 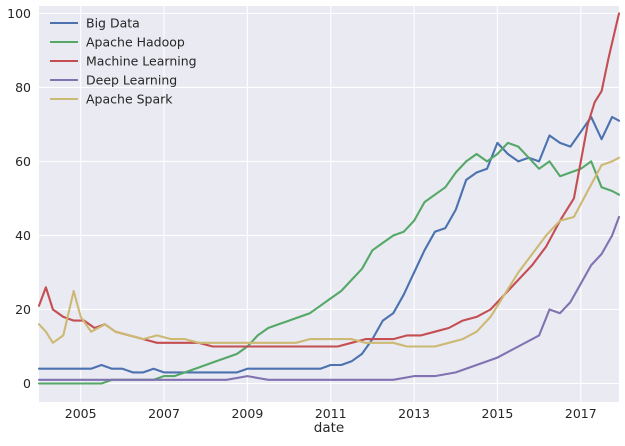 What do you see at coordinates (23, 235) in the screenshot?
I see `y-tick-label: 40` at bounding box center [23, 235].